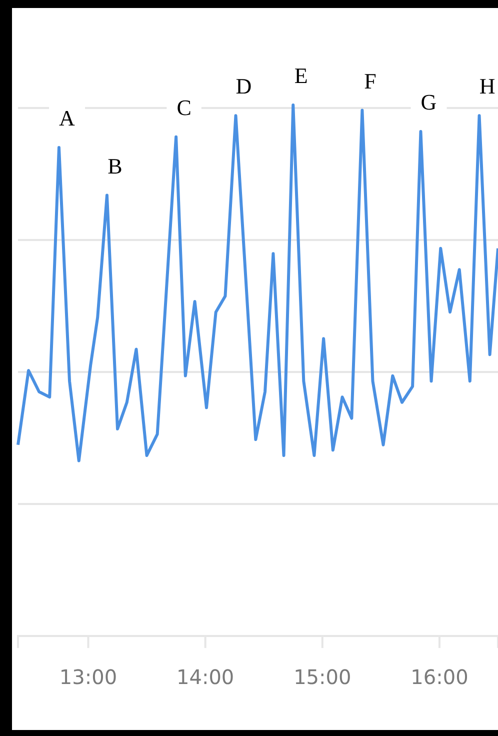 The height and width of the screenshot is (736, 498). I want to click on annotation: B, so click(115, 165).